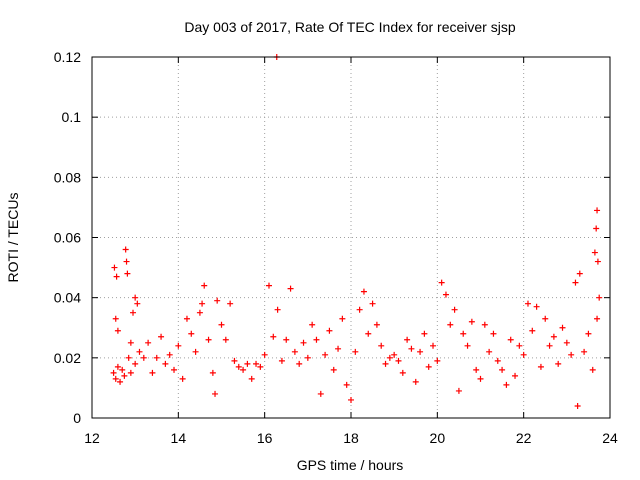  What do you see at coordinates (179, 438) in the screenshot?
I see `x-tick-label: 14` at bounding box center [179, 438].